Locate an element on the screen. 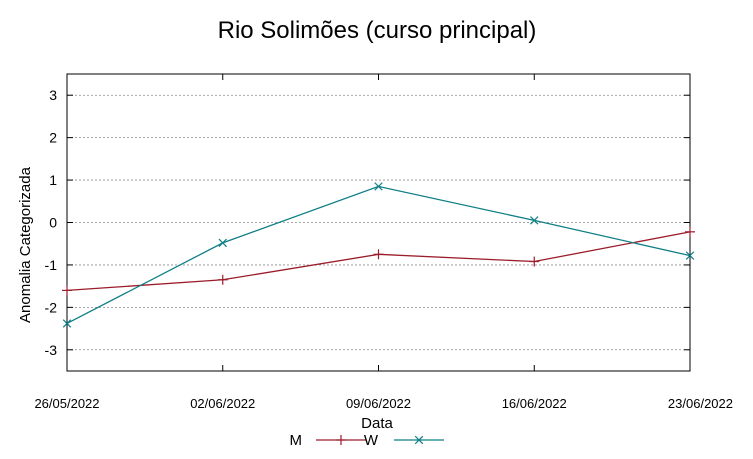 The image size is (753, 459). legend-label-W: W is located at coordinates (371, 440).